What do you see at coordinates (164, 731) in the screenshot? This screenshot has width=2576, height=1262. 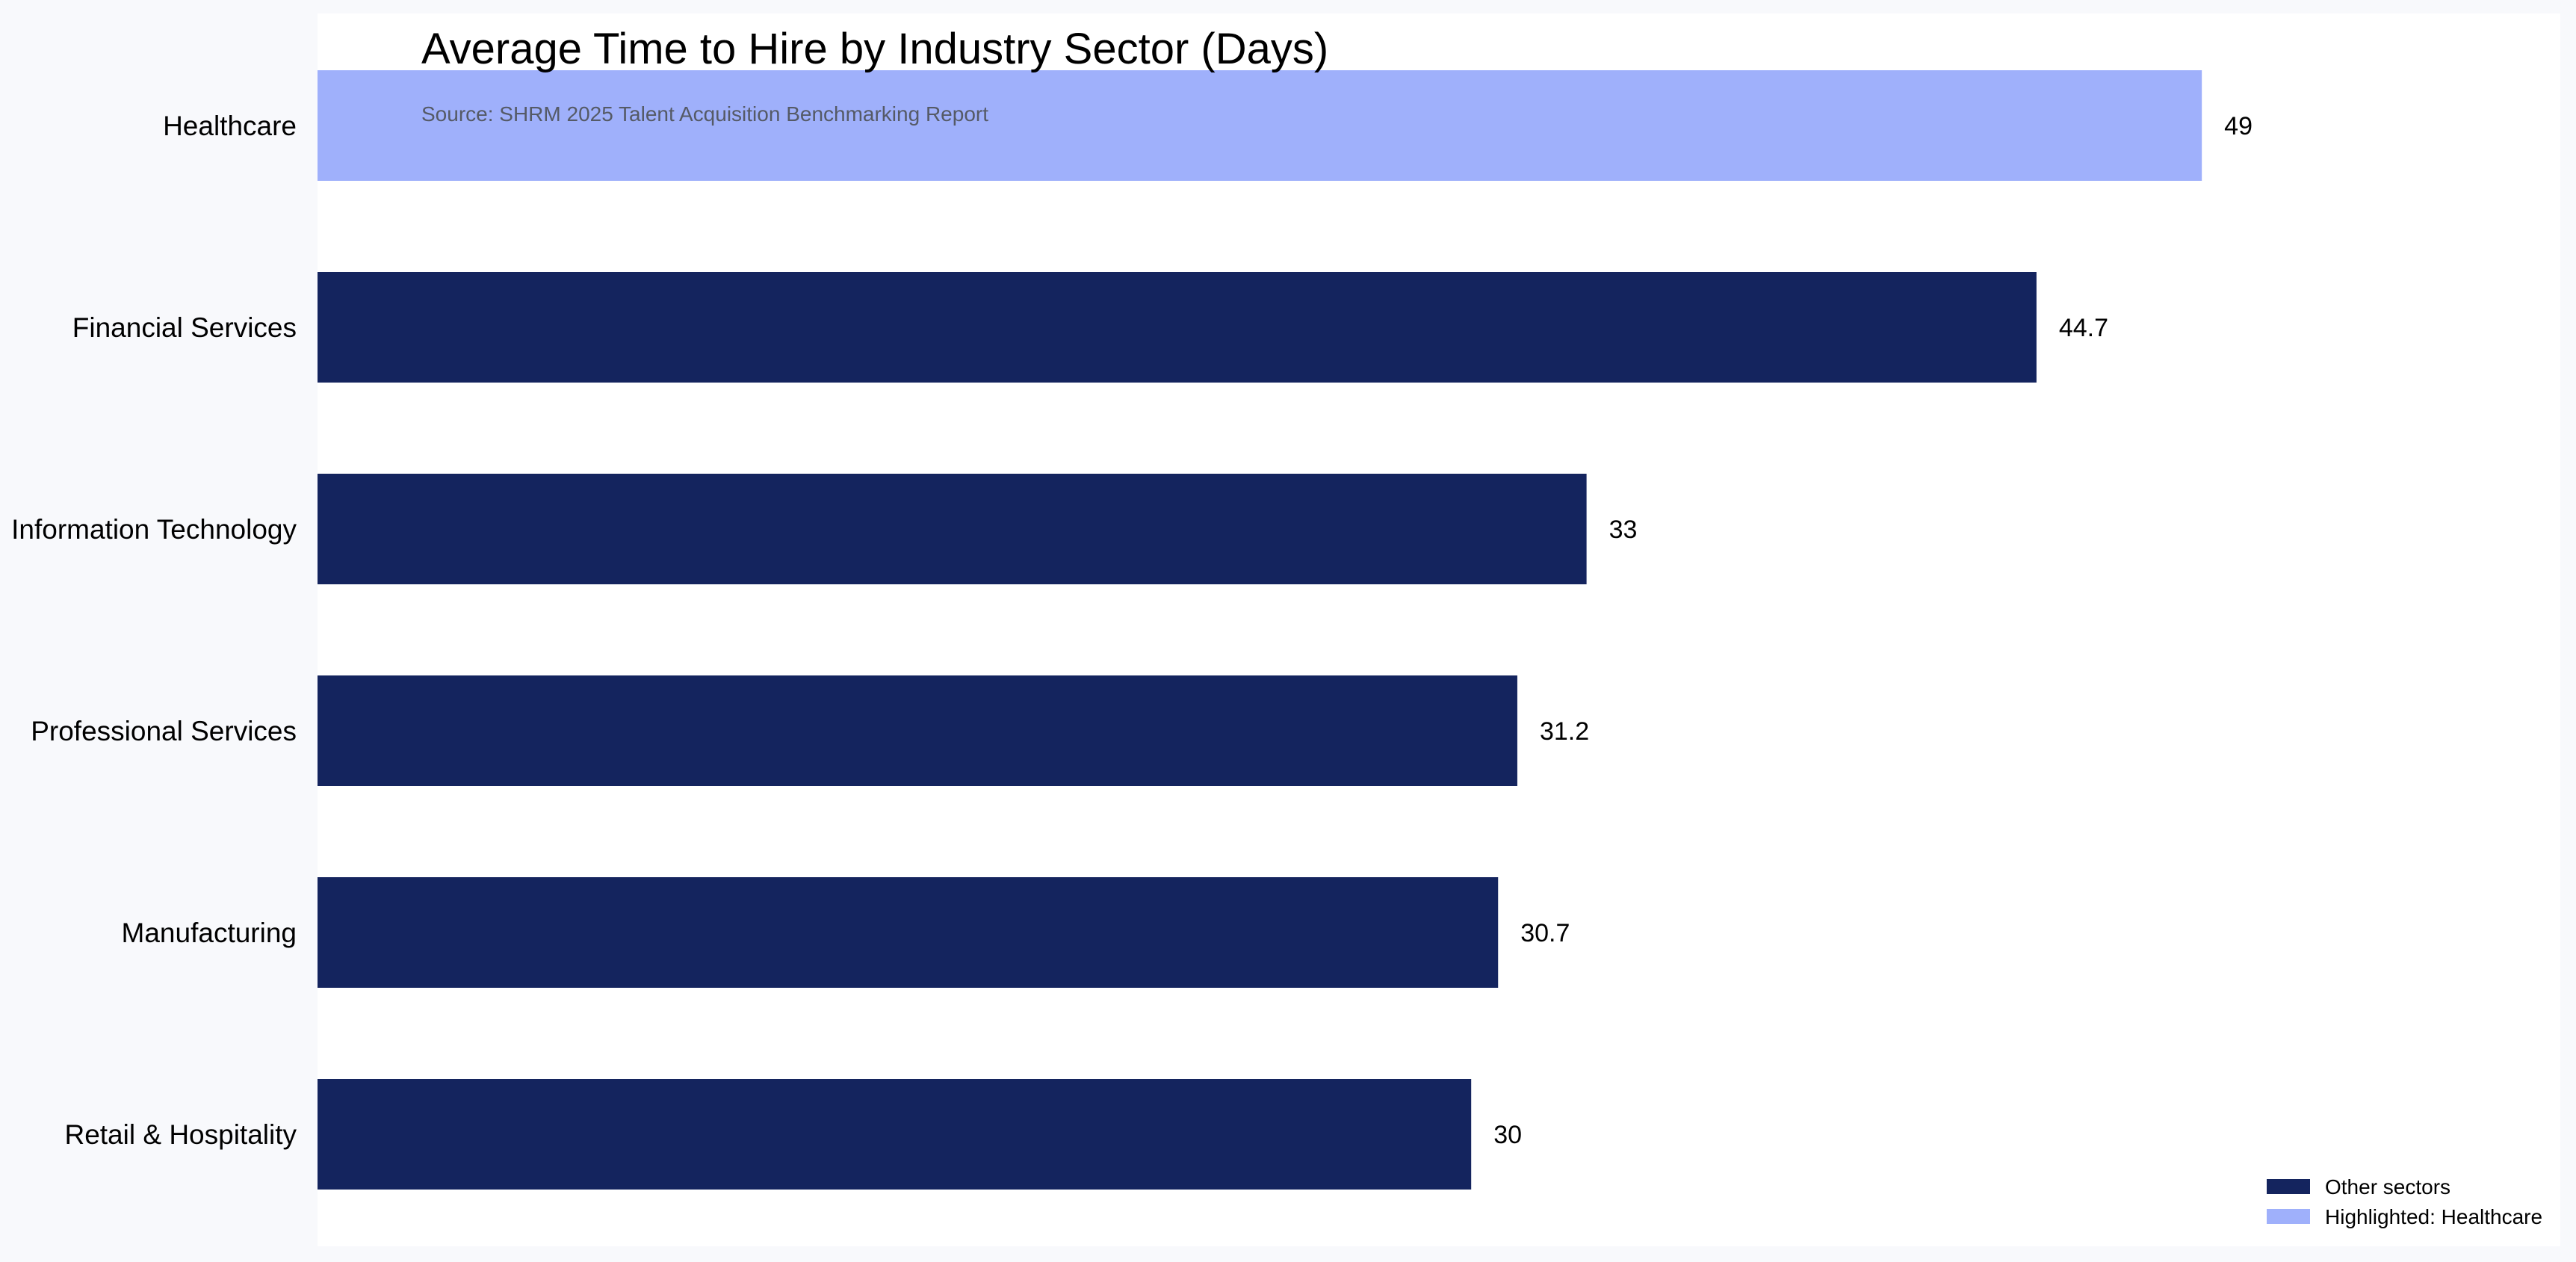 I see `category-label-professional-services: Professional Services` at bounding box center [164, 731].